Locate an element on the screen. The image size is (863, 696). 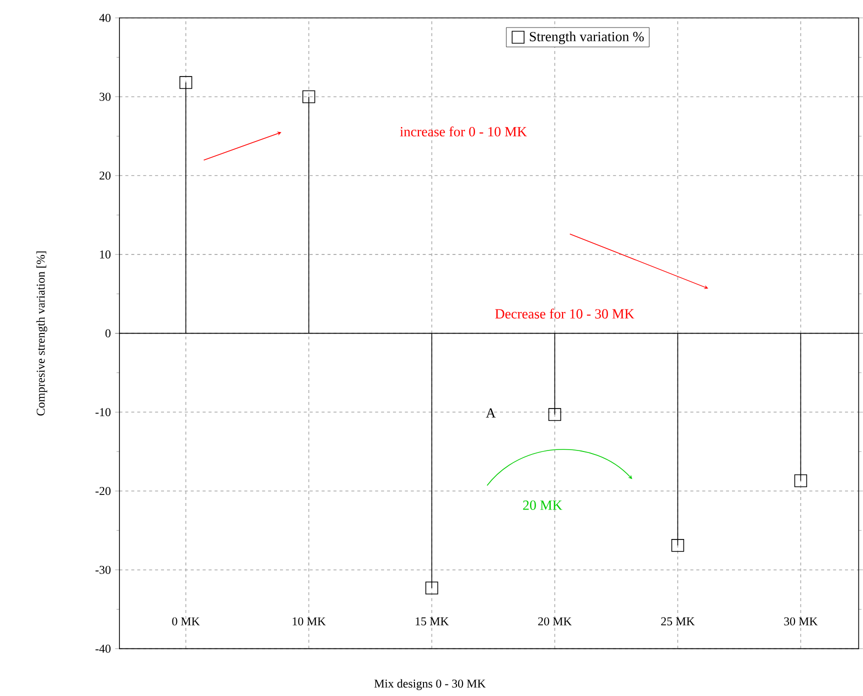
y-tick-label: 30 is located at coordinates (105, 96).